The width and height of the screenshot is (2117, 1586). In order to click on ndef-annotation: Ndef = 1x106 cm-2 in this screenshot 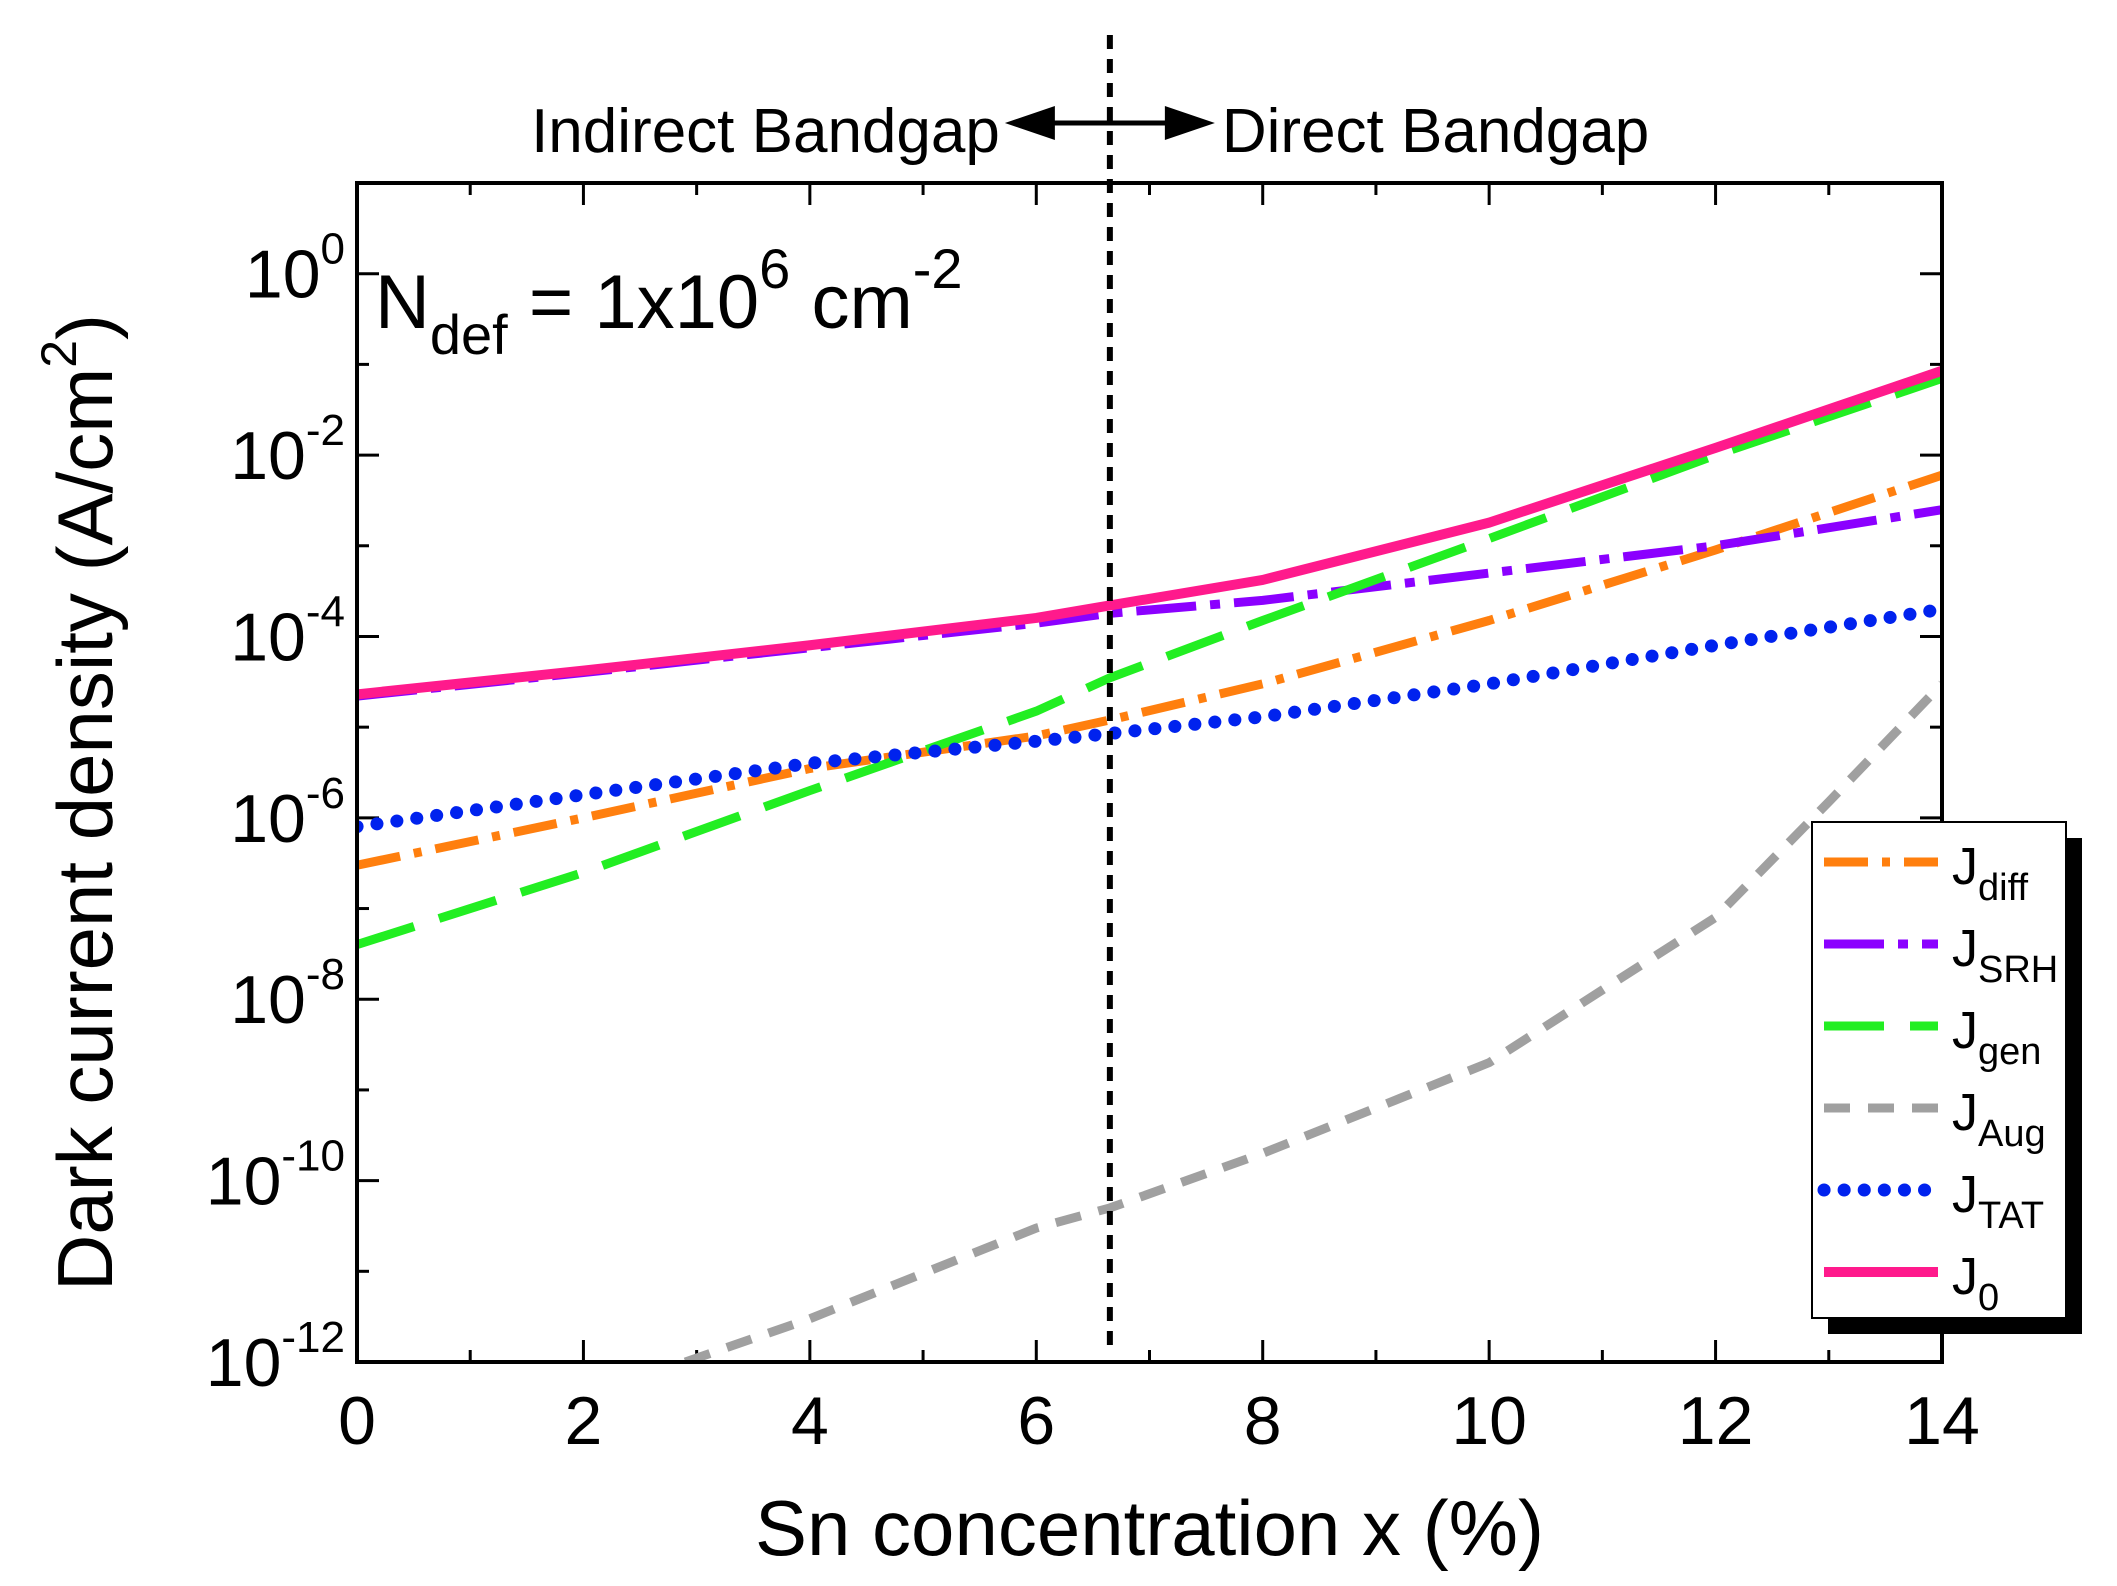, I will do `click(669, 301)`.